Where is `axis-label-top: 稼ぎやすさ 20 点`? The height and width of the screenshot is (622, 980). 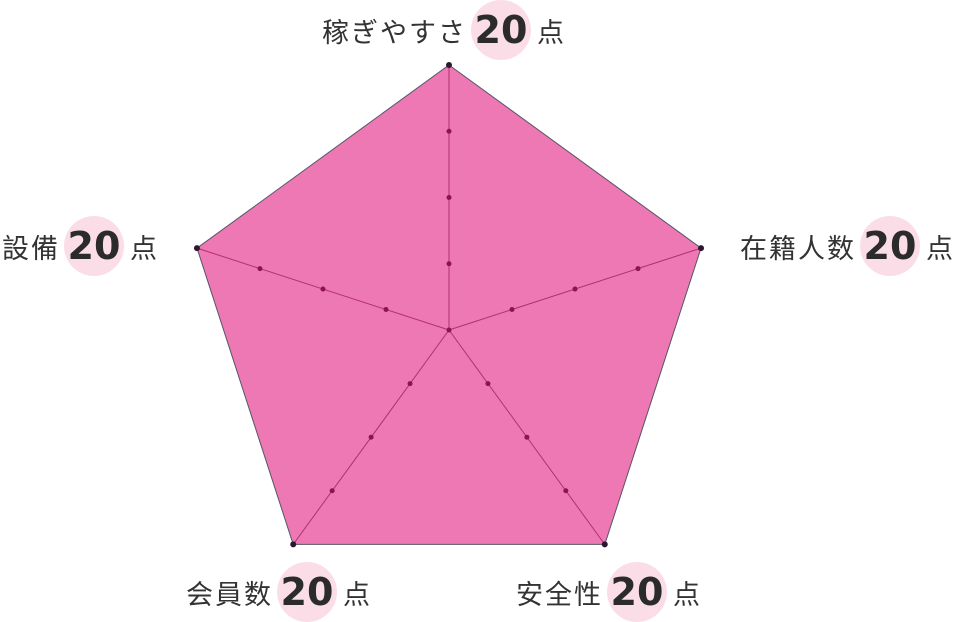 axis-label-top: 稼ぎやすさ 20 点 is located at coordinates (444, 30).